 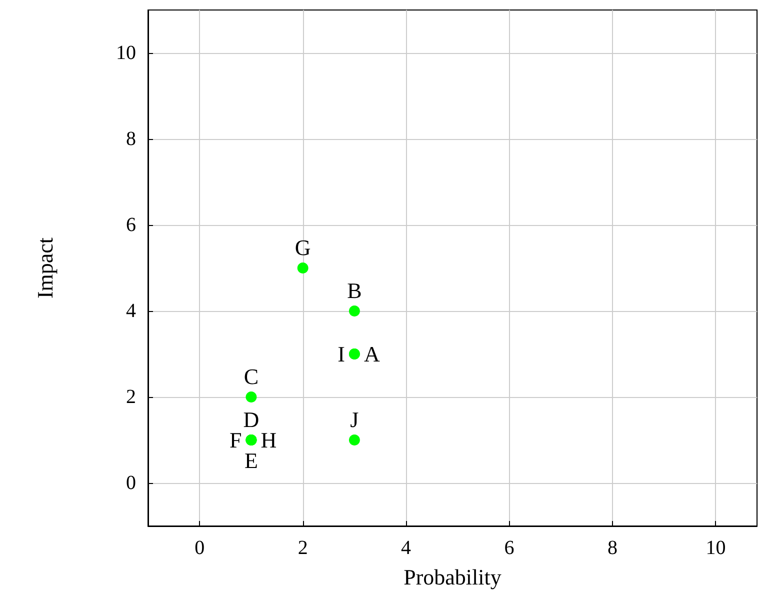 What do you see at coordinates (341, 354) in the screenshot?
I see `data-label: I` at bounding box center [341, 354].